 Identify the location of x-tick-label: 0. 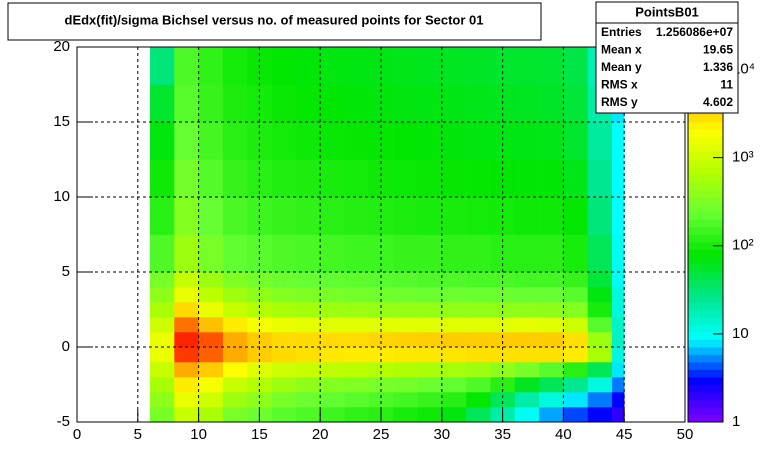
(77, 434).